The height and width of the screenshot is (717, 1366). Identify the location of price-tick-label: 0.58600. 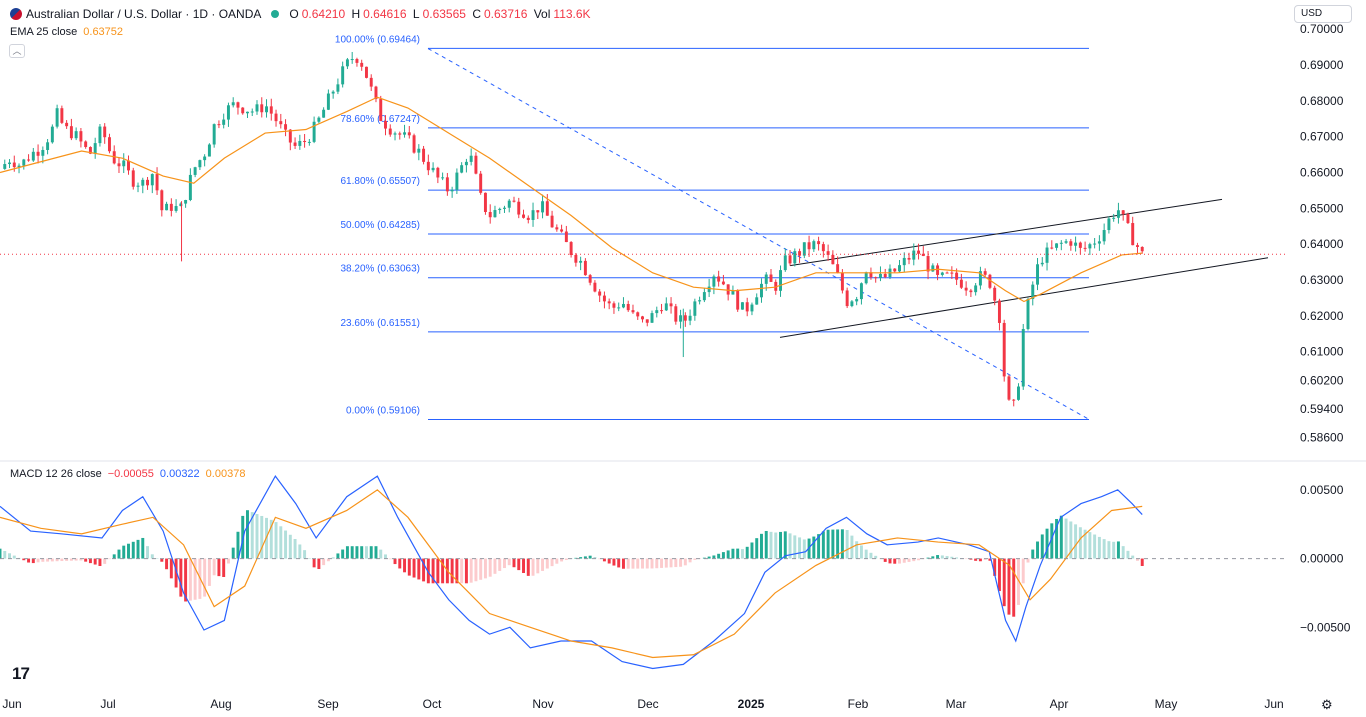
(1322, 438).